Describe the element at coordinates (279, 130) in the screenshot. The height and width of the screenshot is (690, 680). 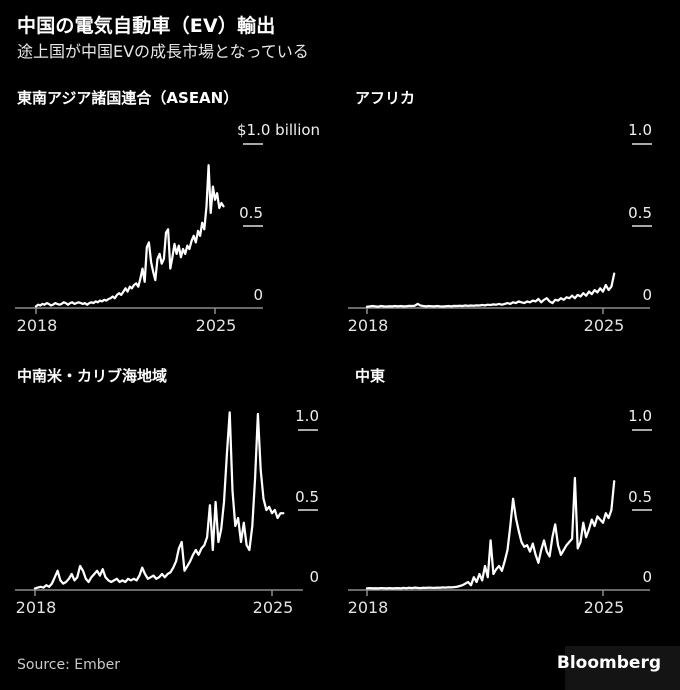
I see `y-axis-label-1.0: $1.0 billion` at that location.